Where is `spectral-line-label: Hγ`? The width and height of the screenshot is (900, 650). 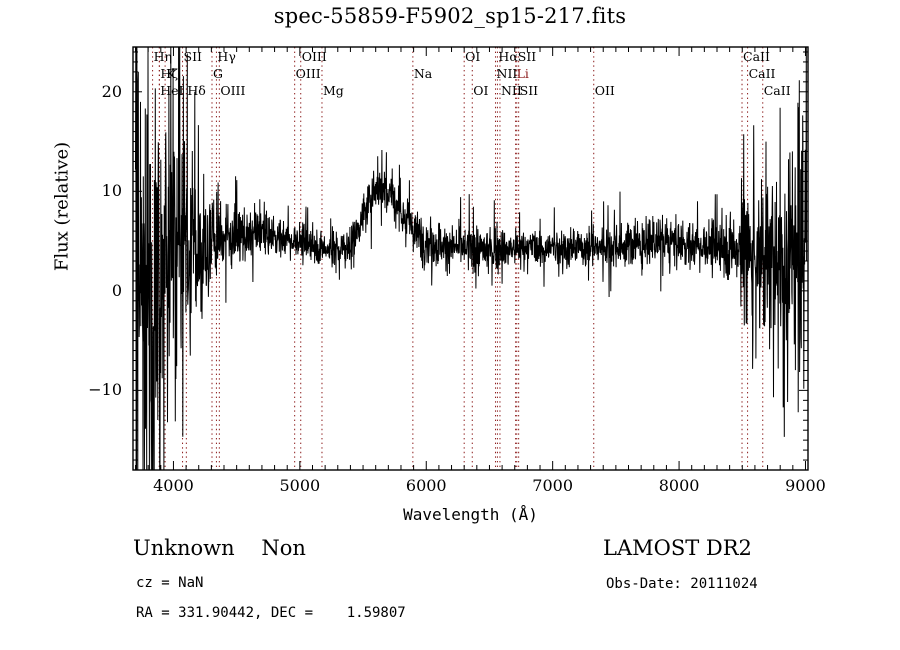 spectral-line-label: Hγ is located at coordinates (226, 56).